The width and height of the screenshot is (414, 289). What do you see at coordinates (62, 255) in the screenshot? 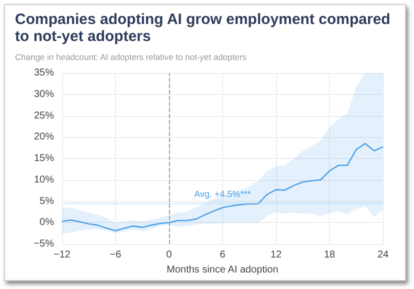
I see `x-tick-label: −12` at bounding box center [62, 255].